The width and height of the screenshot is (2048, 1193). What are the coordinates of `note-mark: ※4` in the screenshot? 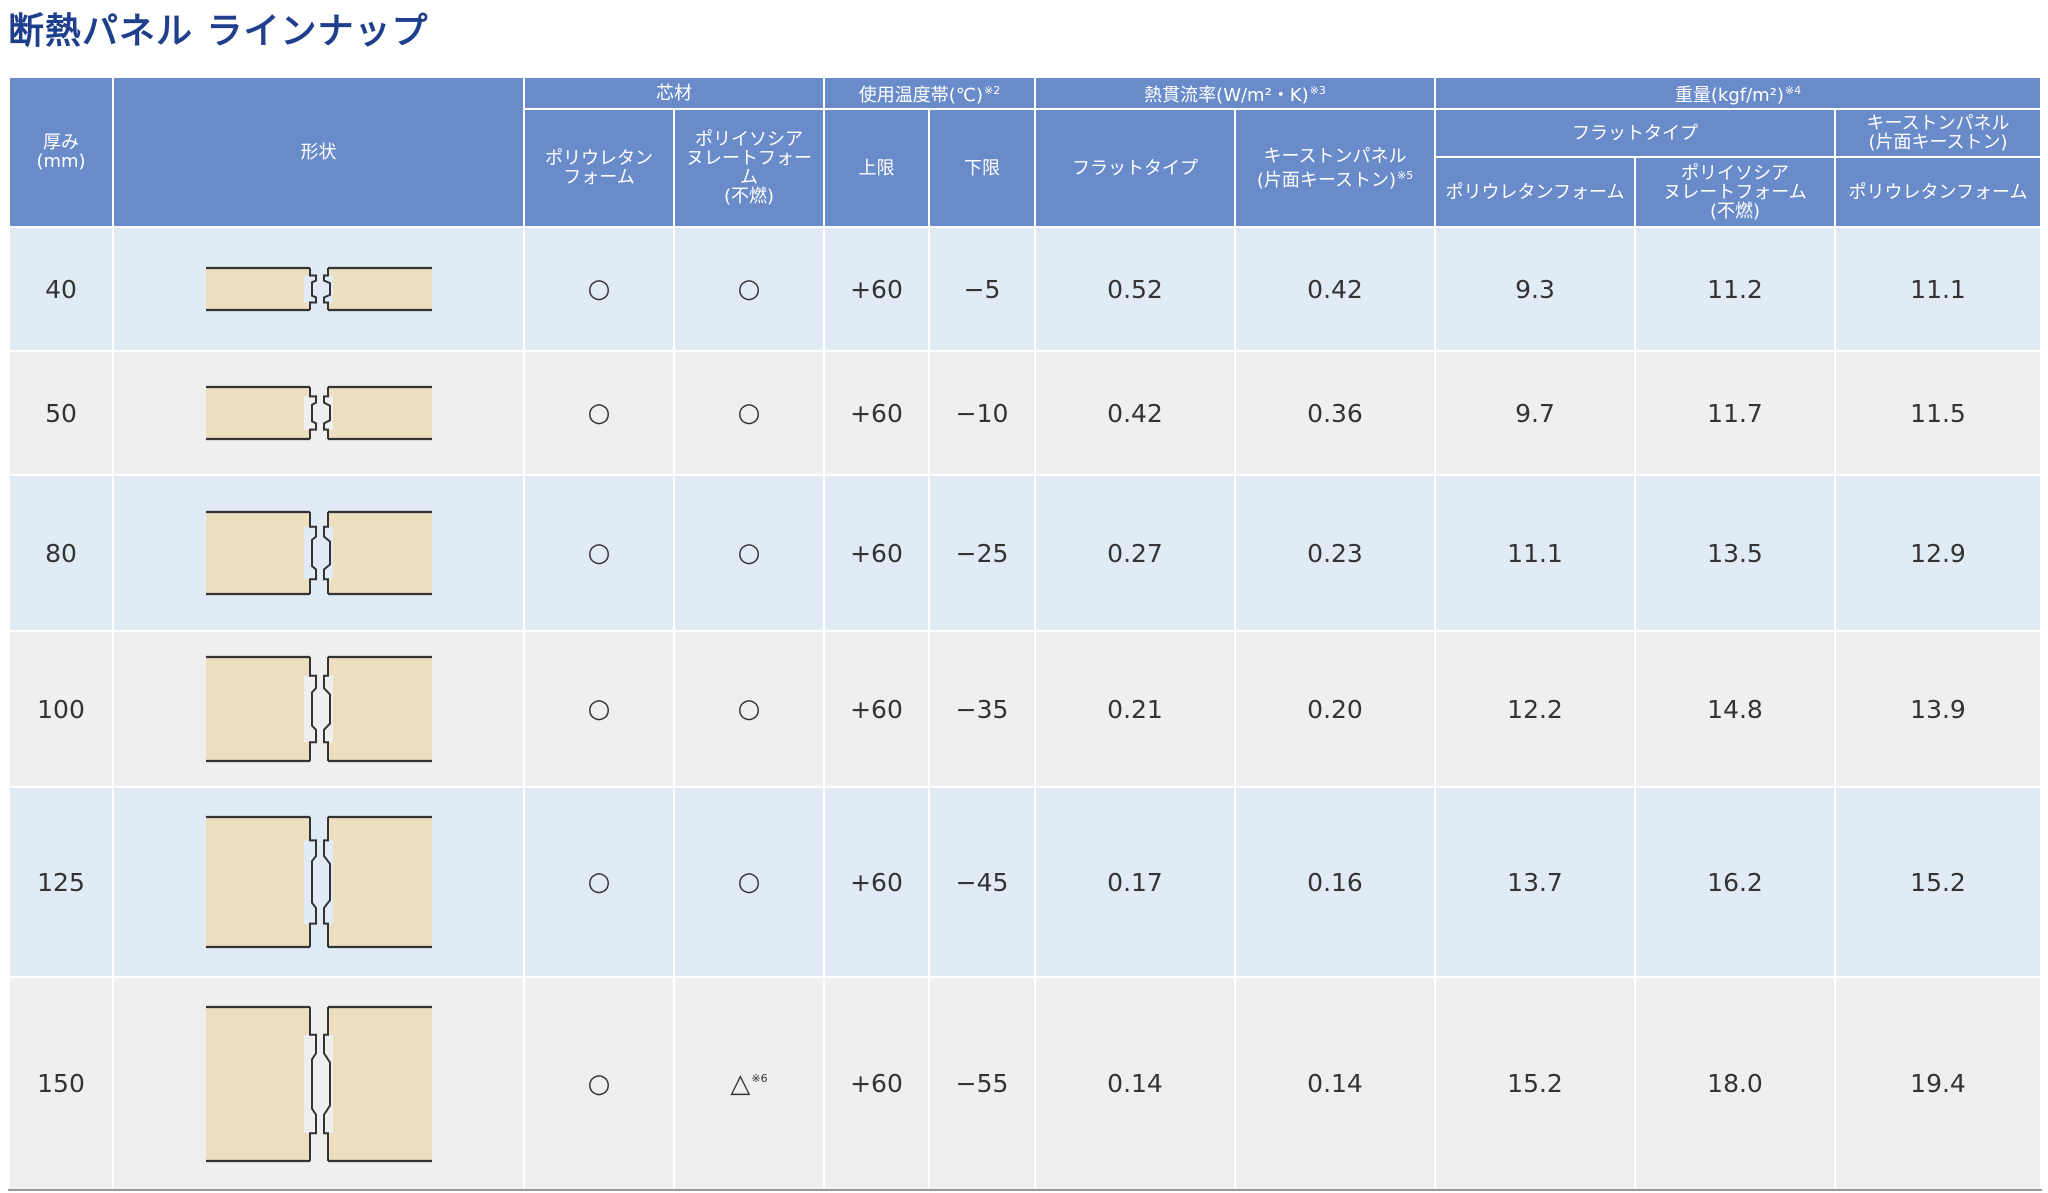 It's located at (1793, 90).